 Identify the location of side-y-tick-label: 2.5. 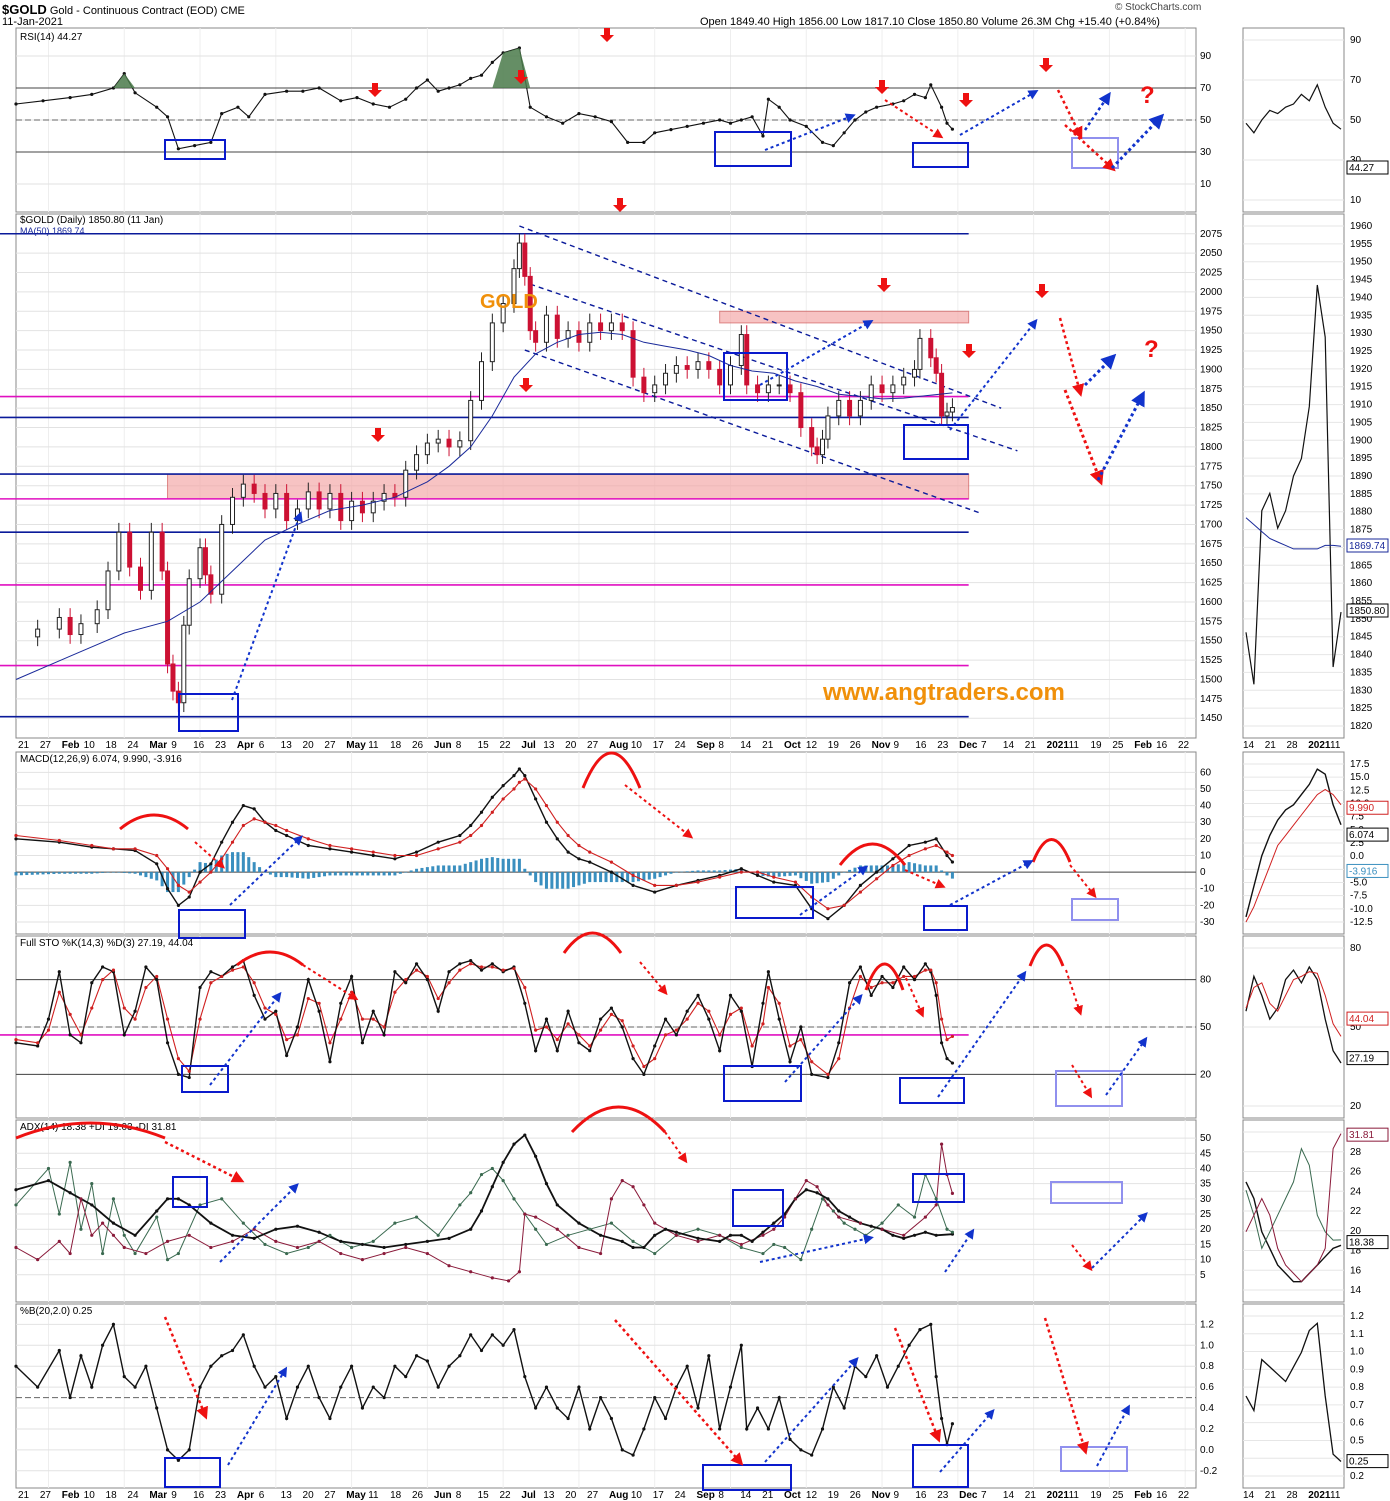
(1357, 843).